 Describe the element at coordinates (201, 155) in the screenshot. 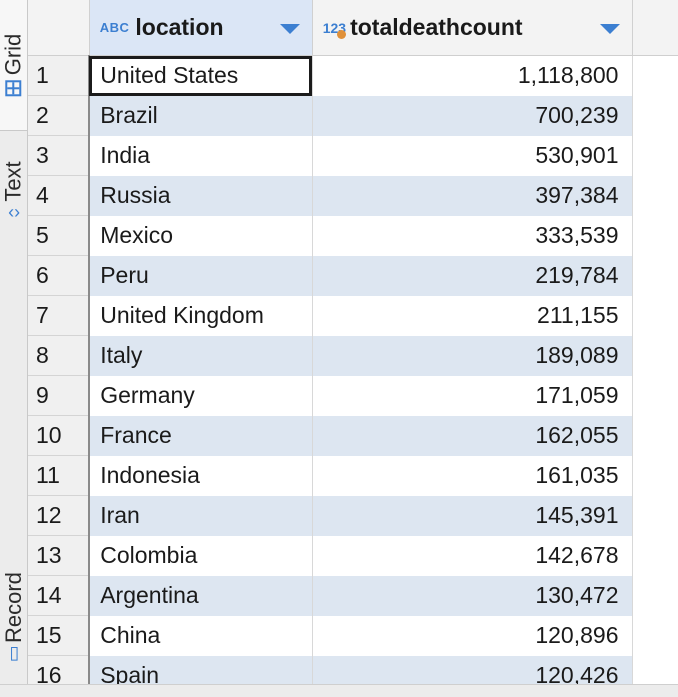

I see `cell-location: India` at that location.